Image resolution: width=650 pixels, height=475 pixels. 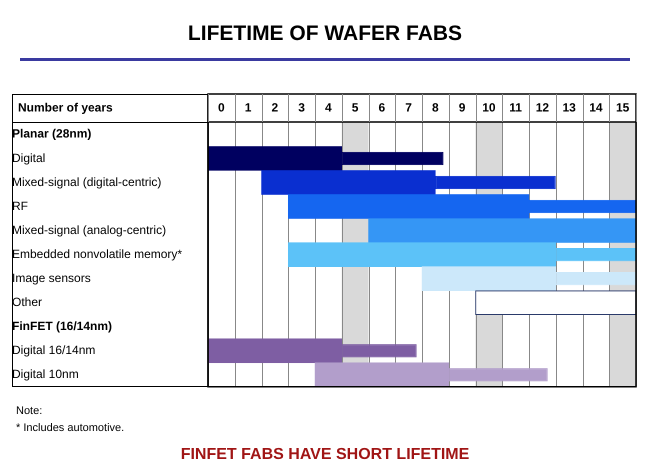 I want to click on x-tick-label: 3, so click(x=302, y=107).